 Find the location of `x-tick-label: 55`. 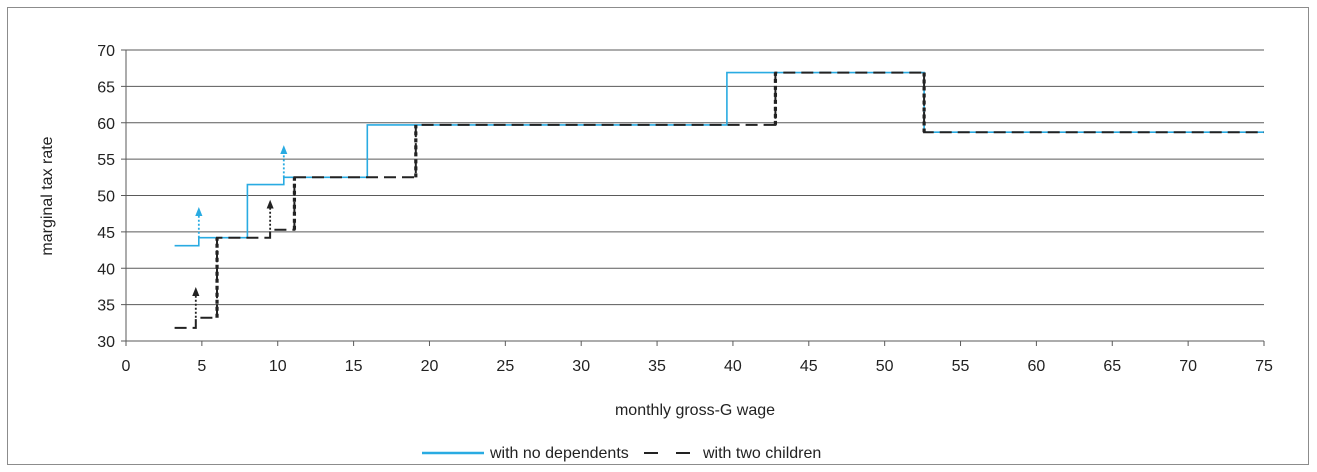

x-tick-label: 55 is located at coordinates (961, 366).